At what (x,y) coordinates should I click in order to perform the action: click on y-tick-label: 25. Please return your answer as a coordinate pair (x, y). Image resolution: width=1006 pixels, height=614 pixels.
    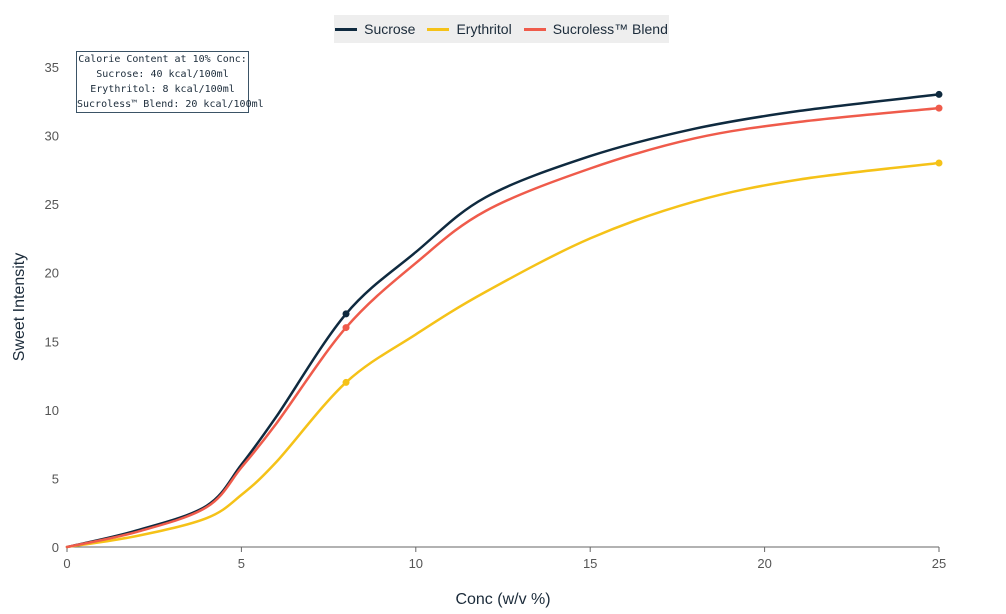
    Looking at the image, I should click on (52, 204).